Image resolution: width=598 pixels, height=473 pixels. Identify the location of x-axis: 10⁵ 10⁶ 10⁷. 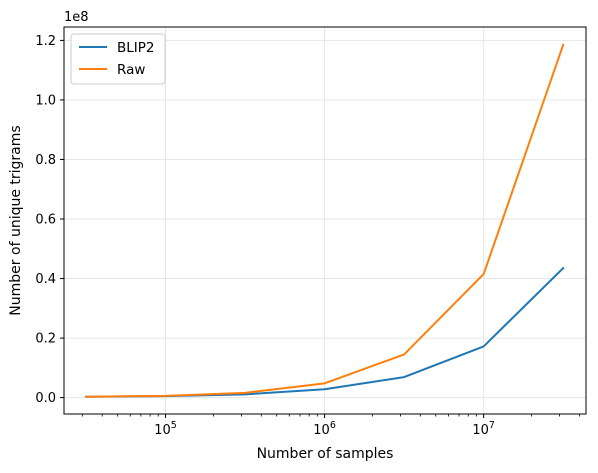
(330, 426).